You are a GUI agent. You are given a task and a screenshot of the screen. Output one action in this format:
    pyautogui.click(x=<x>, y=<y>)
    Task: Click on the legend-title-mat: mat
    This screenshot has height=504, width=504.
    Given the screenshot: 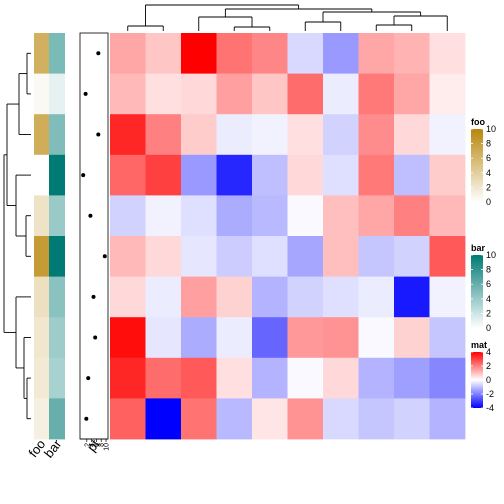 What is the action you would take?
    pyautogui.click(x=479, y=345)
    